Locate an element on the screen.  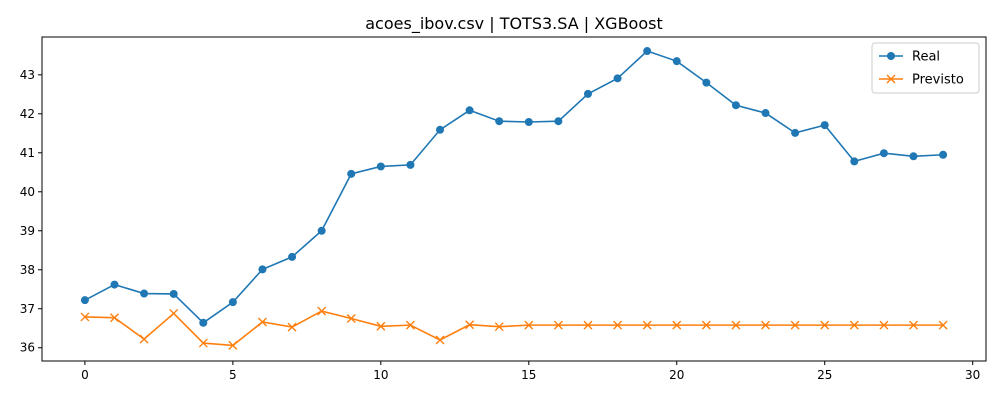
series-line-previsto is located at coordinates (514, 328).